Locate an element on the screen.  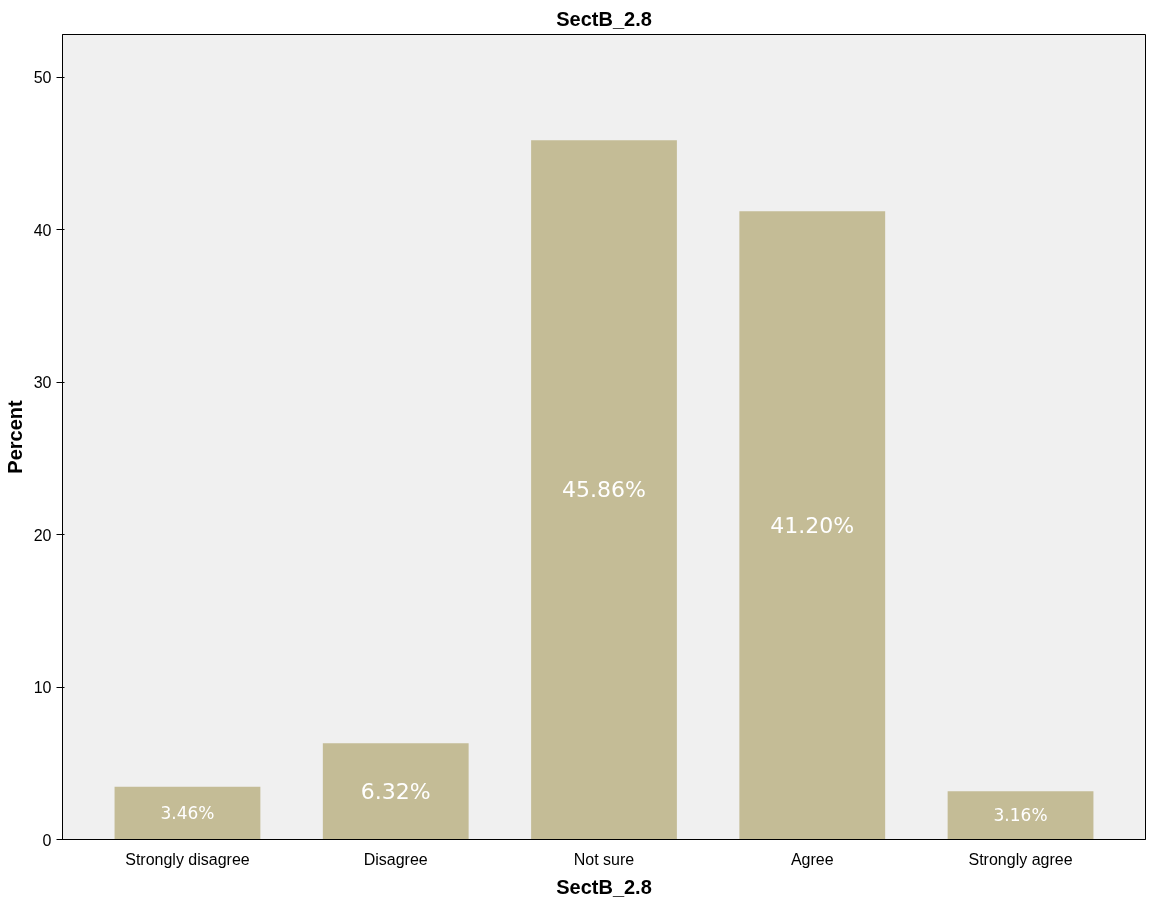
y-tick-label: 30 is located at coordinates (42, 383).